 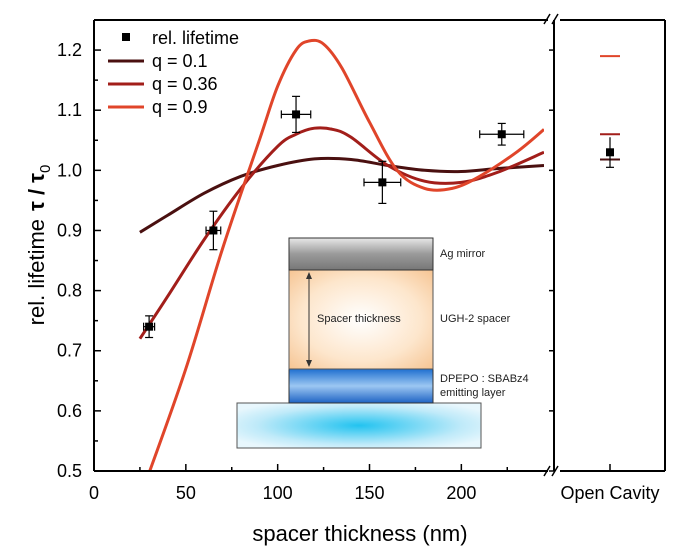 I want to click on inset-emit-label-2: emitting layer, so click(x=473, y=393).